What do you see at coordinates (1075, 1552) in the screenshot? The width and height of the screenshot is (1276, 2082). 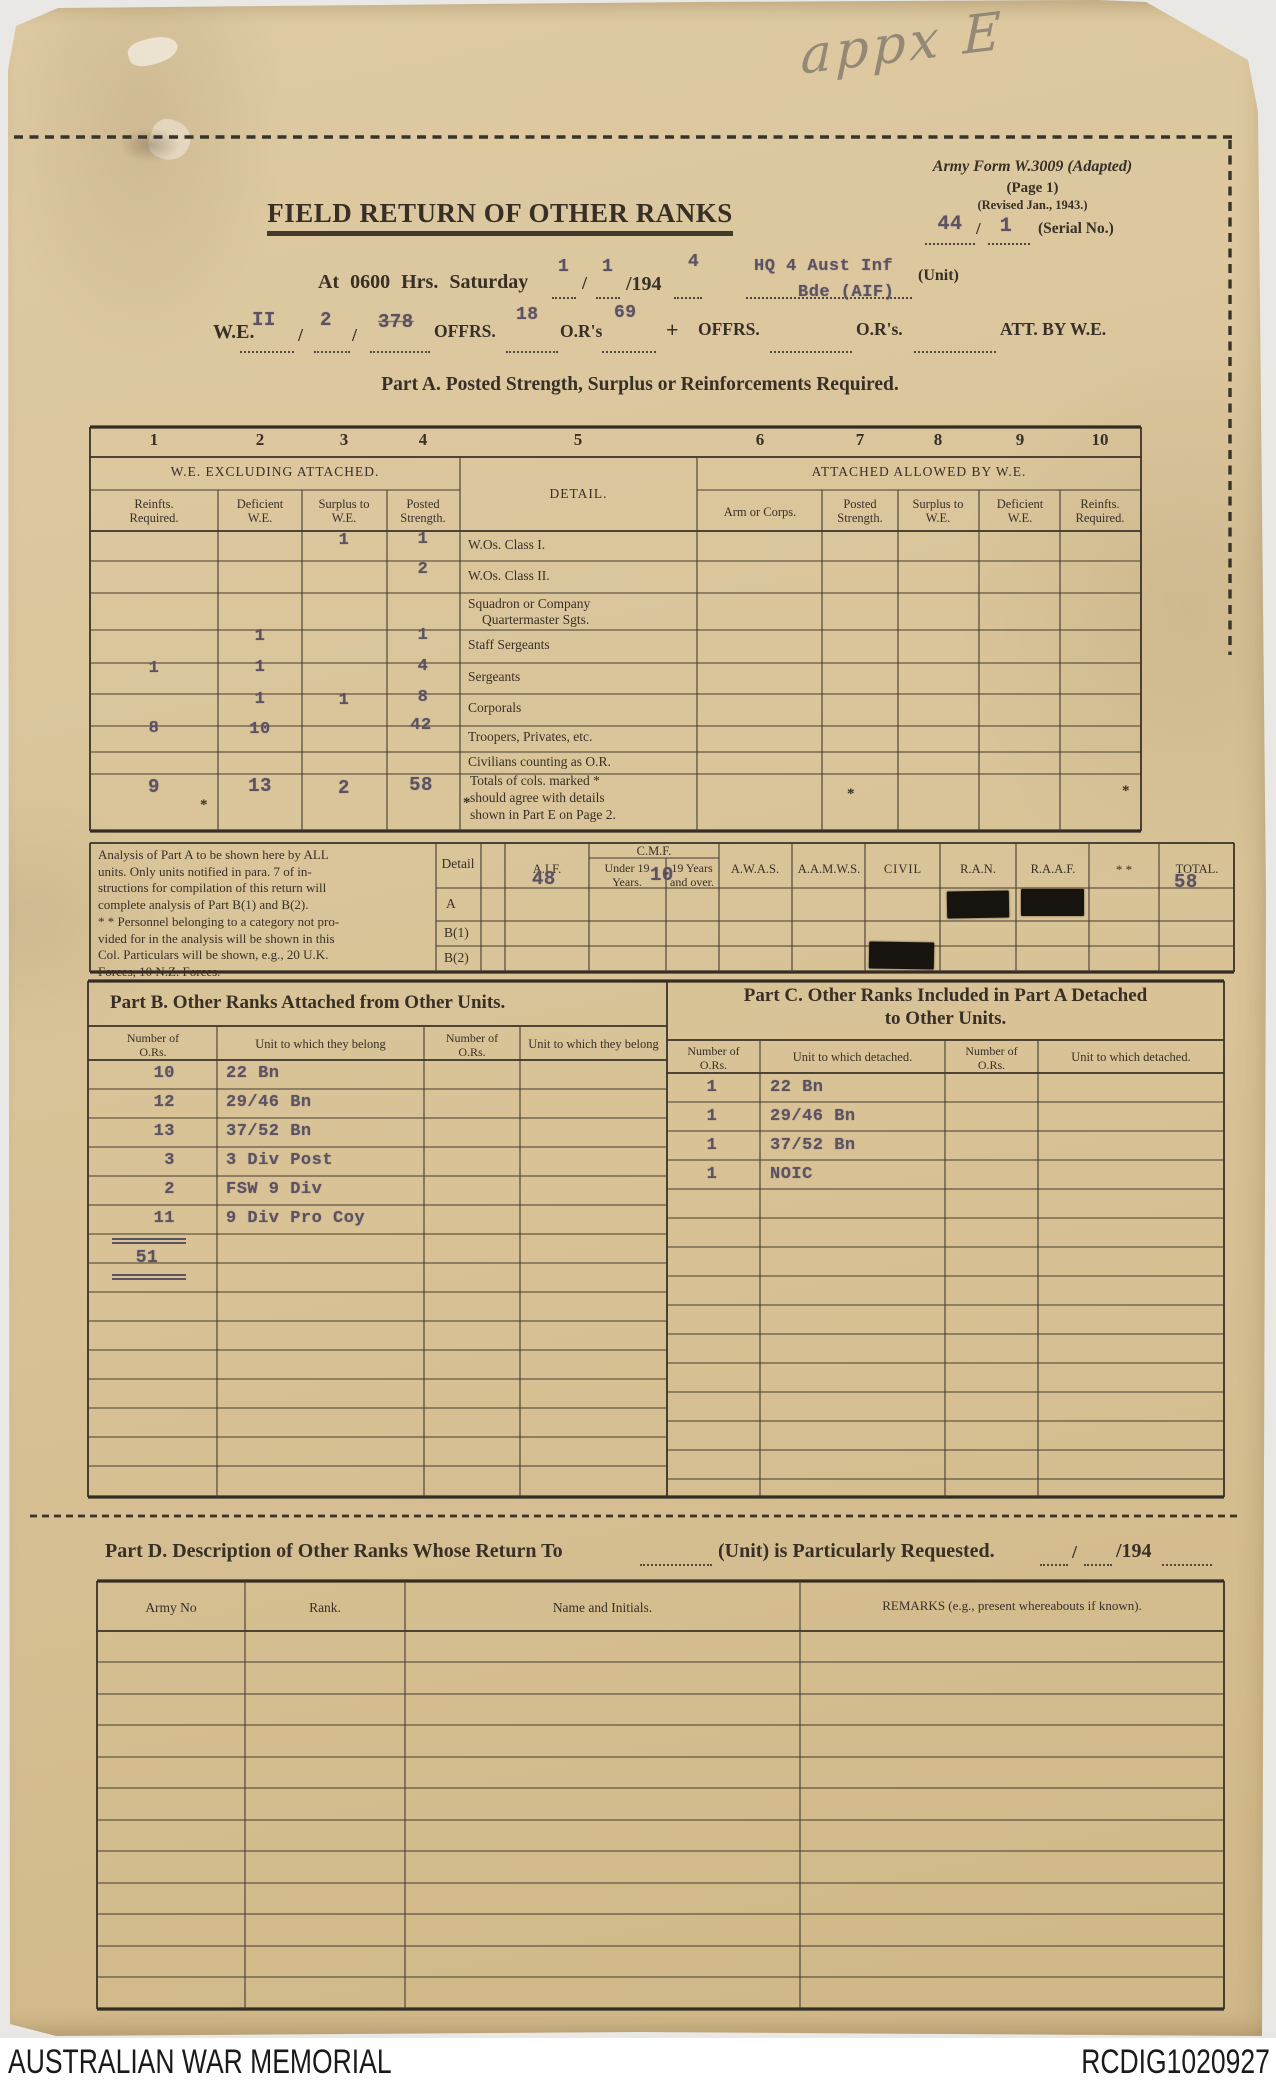 I see `part-d-date-slash: /` at bounding box center [1075, 1552].